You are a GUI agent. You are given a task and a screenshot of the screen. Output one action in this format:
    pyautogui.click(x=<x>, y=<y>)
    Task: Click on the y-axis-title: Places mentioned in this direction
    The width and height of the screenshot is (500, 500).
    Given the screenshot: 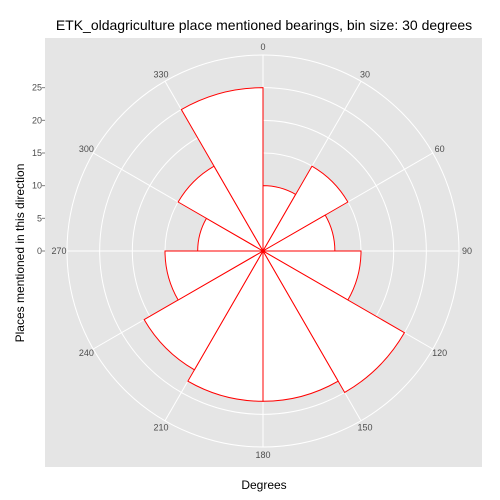 What is the action you would take?
    pyautogui.click(x=20, y=253)
    